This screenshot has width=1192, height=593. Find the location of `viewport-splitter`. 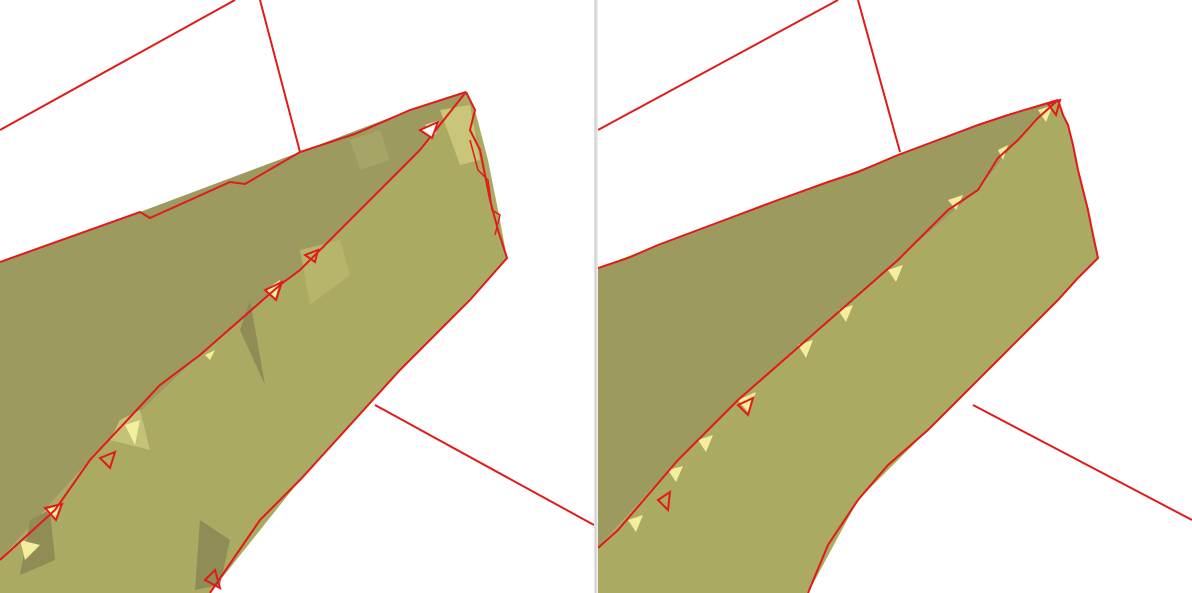

viewport-splitter is located at coordinates (596, 296).